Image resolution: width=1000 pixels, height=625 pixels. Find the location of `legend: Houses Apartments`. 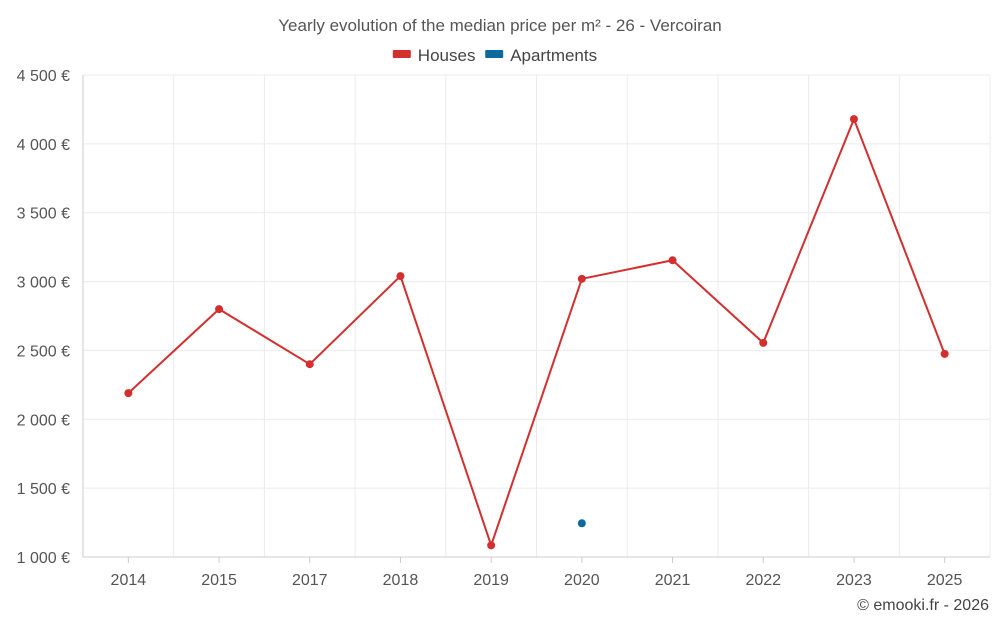

legend: Houses Apartments is located at coordinates (494, 55).